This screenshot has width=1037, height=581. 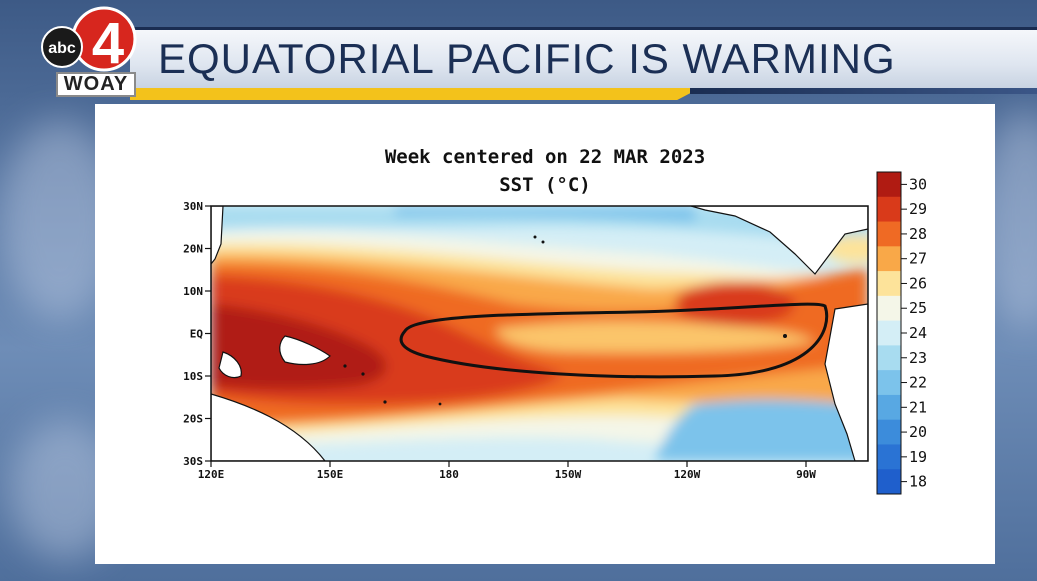 What do you see at coordinates (863, 91) in the screenshot?
I see `header-accent-stripe-blue` at bounding box center [863, 91].